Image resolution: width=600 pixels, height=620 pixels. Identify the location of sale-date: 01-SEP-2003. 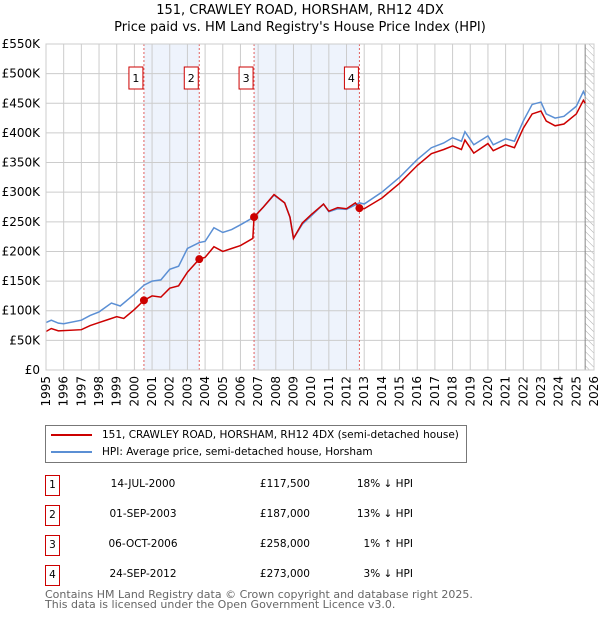
(143, 514).